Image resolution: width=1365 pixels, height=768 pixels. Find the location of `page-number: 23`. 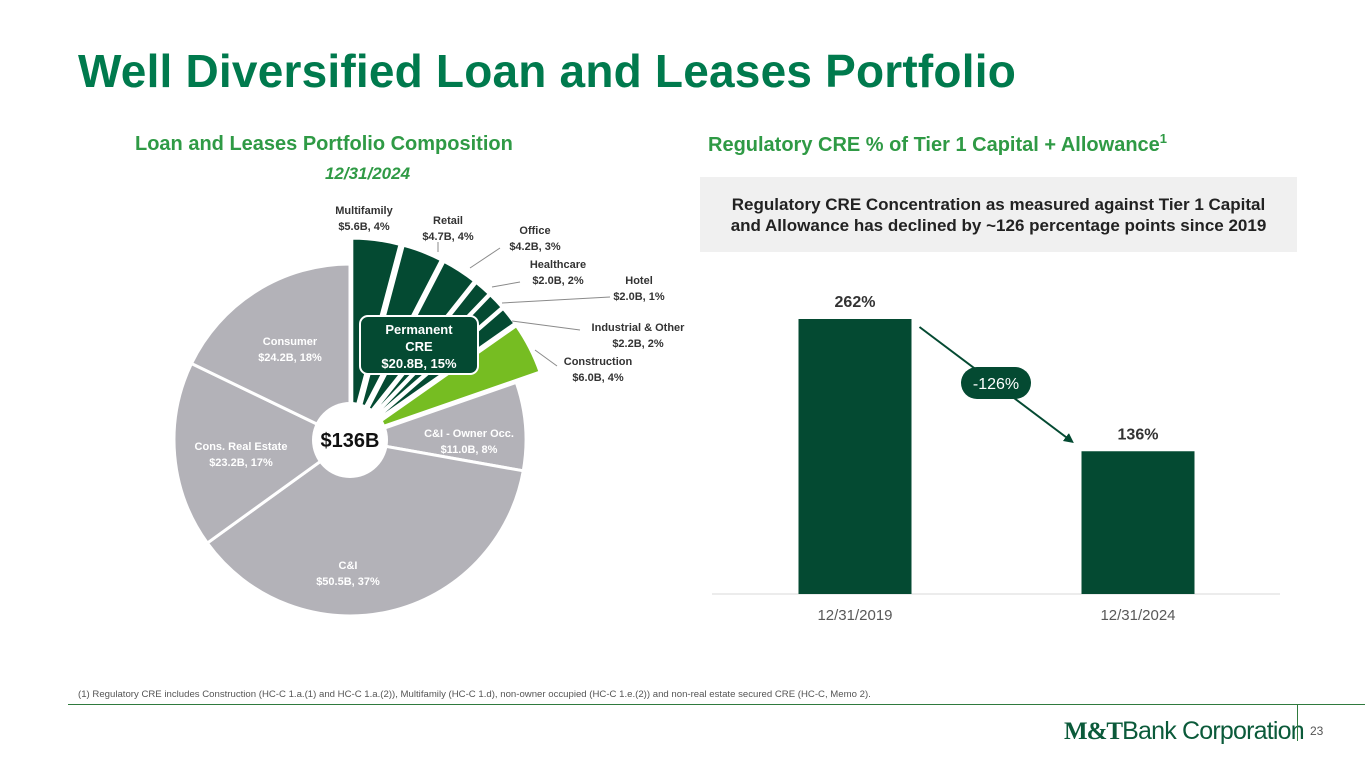

page-number: 23 is located at coordinates (1317, 731).